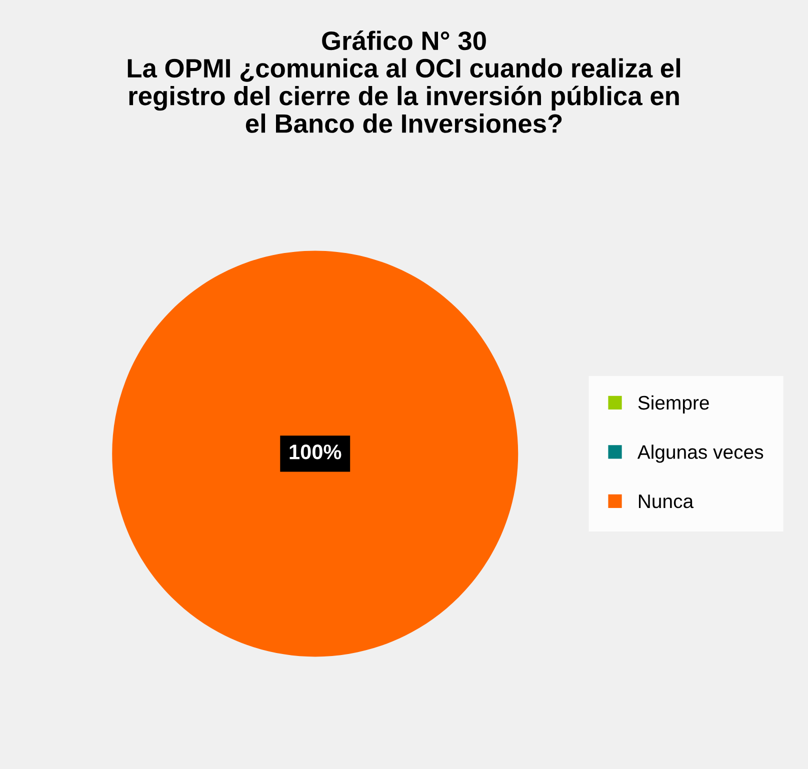 The width and height of the screenshot is (808, 769). Describe the element at coordinates (700, 453) in the screenshot. I see `legend-label: Algunas veces` at that location.